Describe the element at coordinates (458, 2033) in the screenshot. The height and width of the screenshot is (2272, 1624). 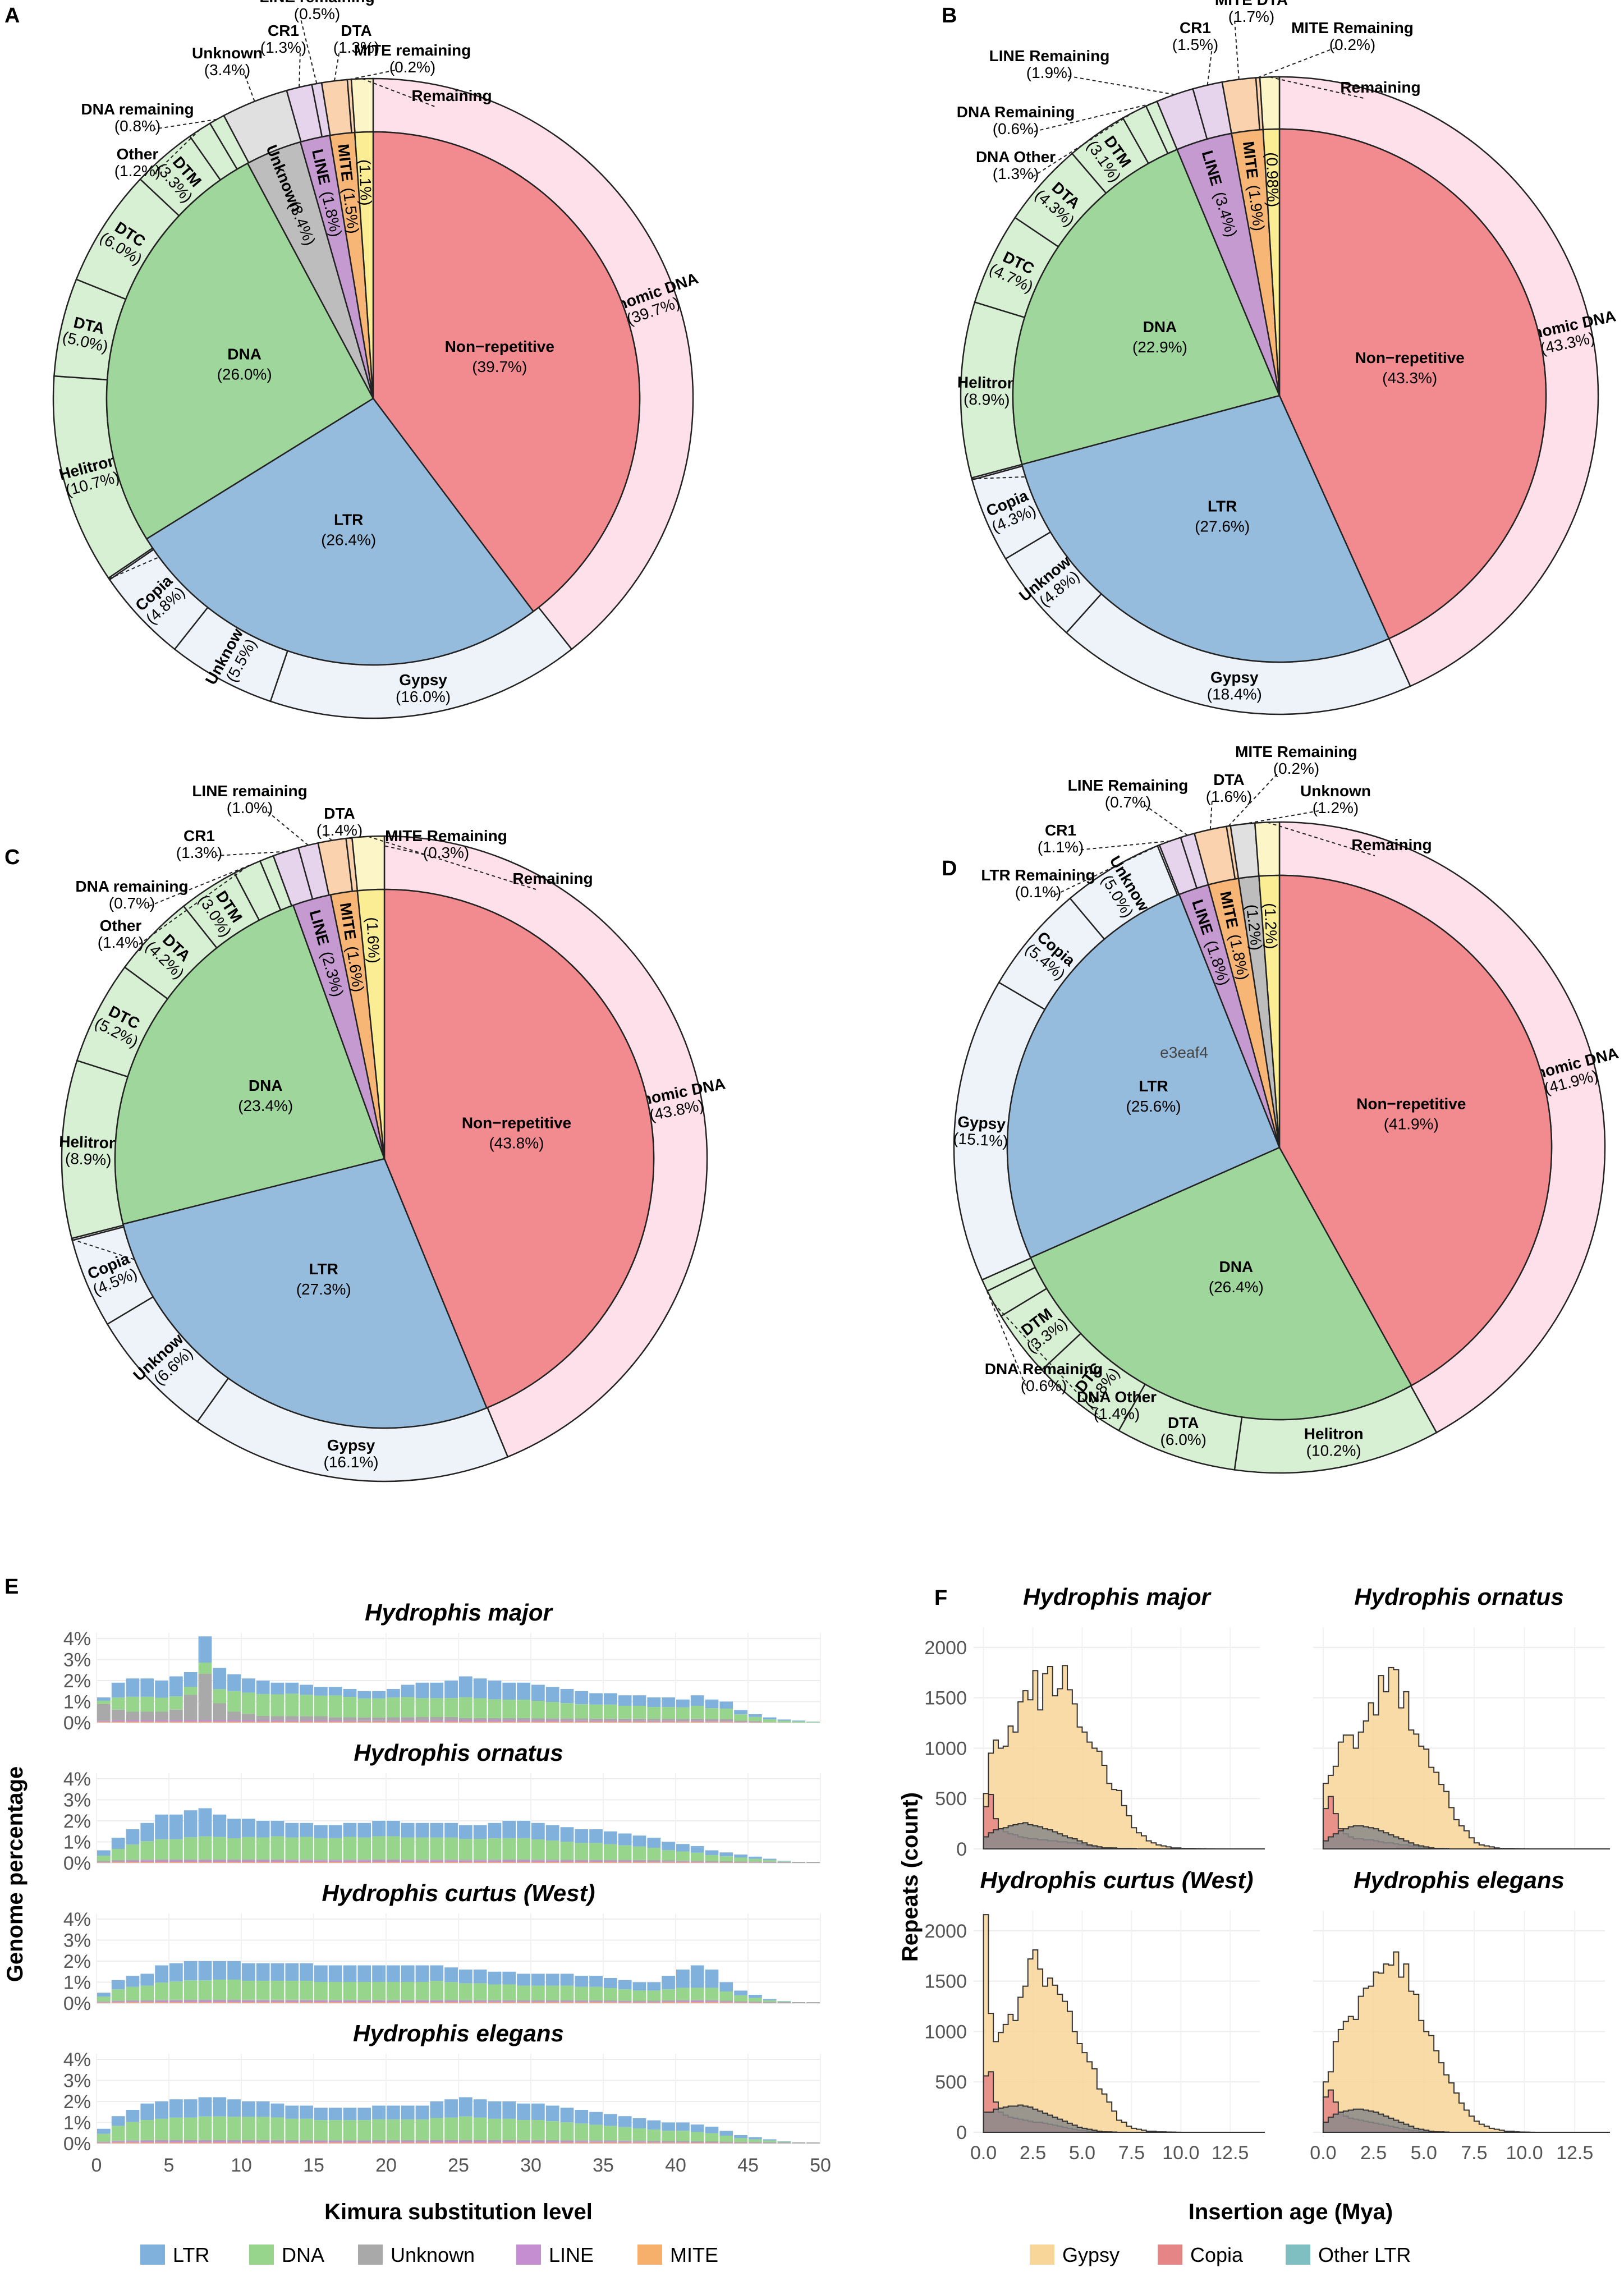
I see `facet-title: Hydrophis elegans` at that location.